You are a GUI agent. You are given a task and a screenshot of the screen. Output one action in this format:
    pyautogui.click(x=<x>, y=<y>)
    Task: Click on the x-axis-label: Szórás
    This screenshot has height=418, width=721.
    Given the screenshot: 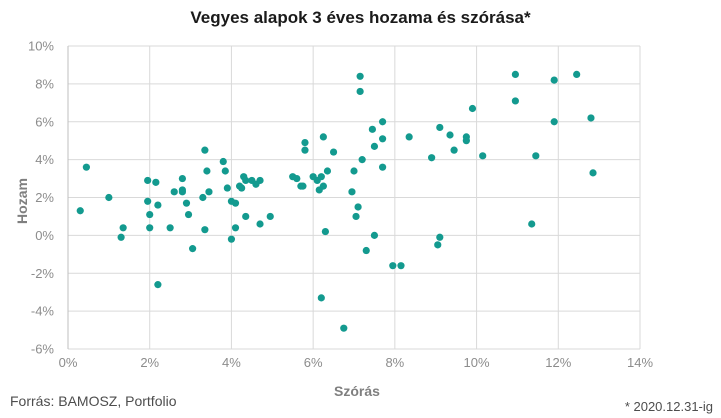 What is the action you would take?
    pyautogui.click(x=357, y=391)
    